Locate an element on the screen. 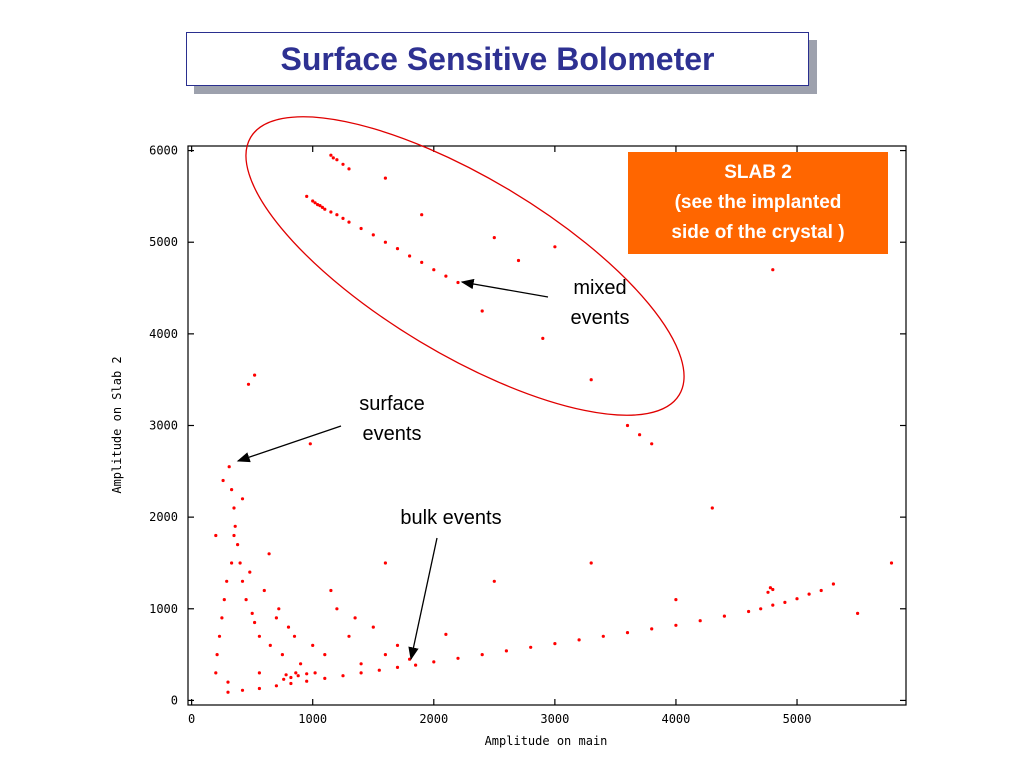 The width and height of the screenshot is (1024, 768). x-tick-label: 2000 is located at coordinates (433, 719).